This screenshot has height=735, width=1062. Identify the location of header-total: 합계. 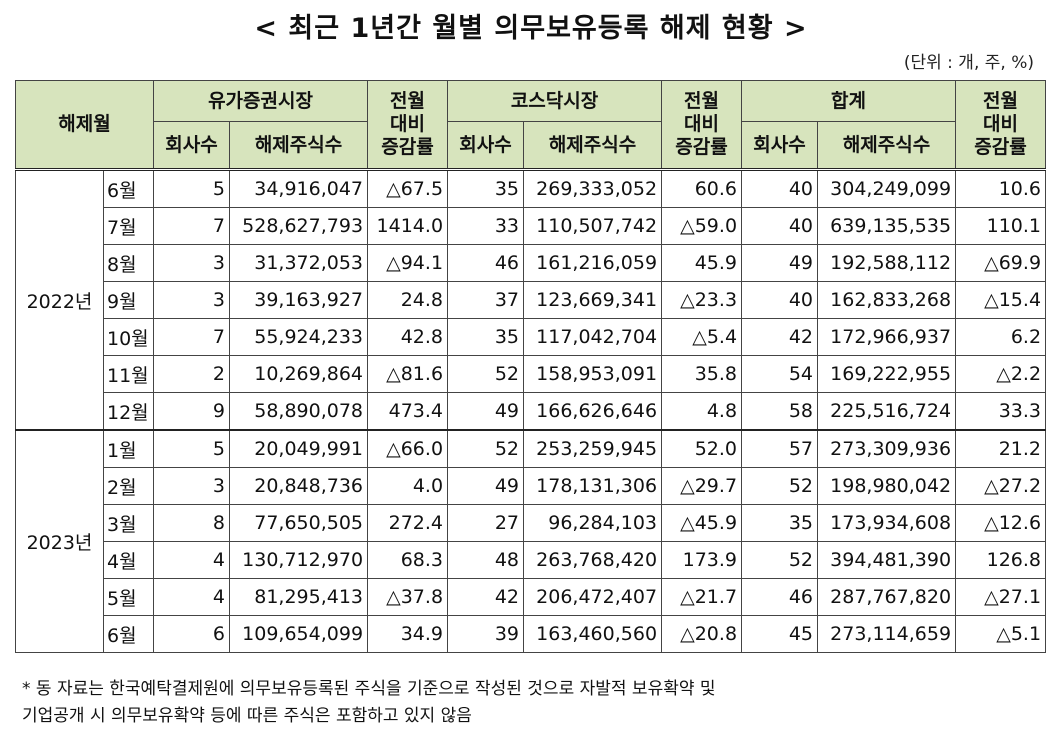
(849, 101).